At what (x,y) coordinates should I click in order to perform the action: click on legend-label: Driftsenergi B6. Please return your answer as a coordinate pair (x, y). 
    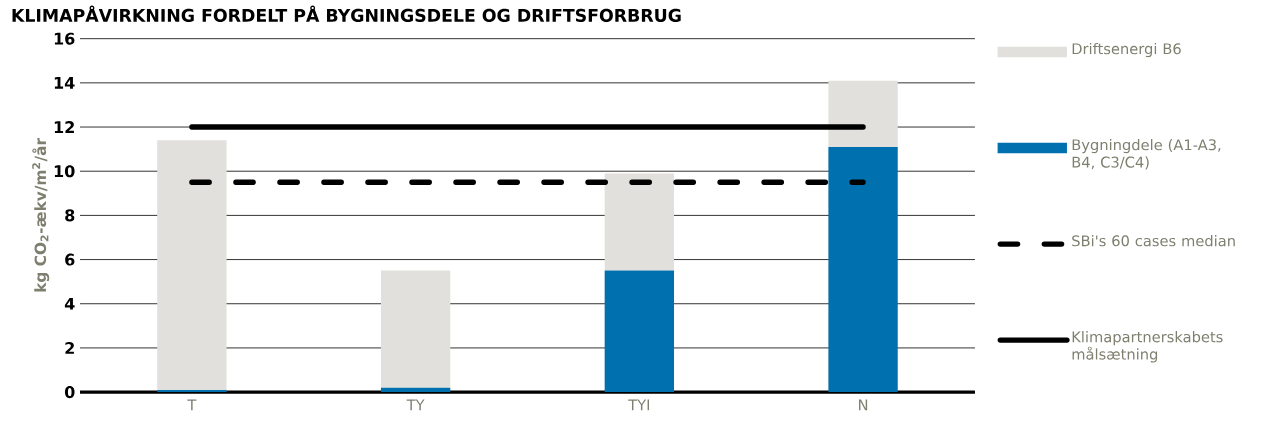
    Looking at the image, I should click on (1126, 50).